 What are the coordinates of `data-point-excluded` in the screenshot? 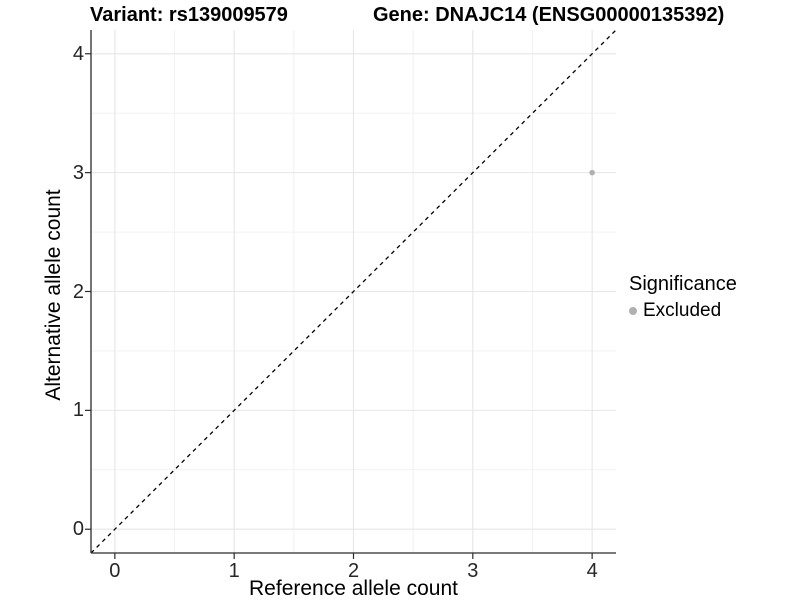 It's located at (592, 172).